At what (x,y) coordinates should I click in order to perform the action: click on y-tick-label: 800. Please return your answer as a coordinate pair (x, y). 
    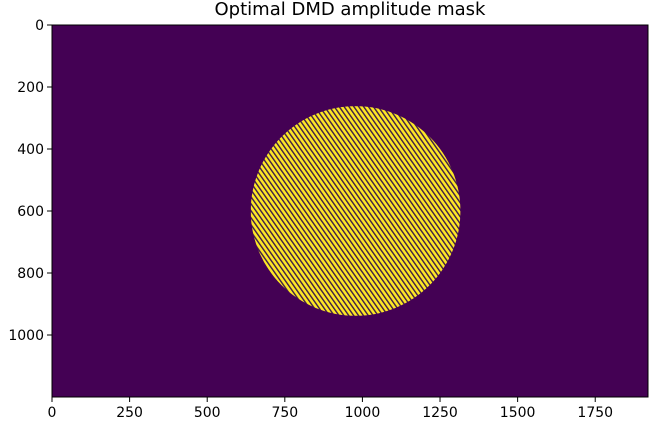
    Looking at the image, I should click on (30, 274).